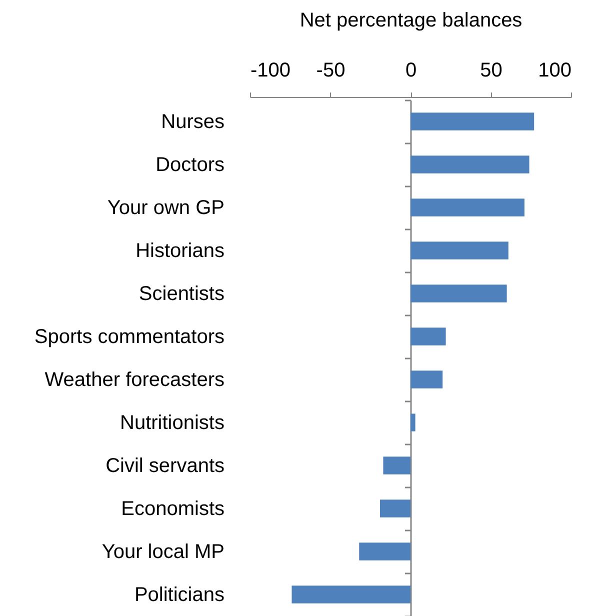 The width and height of the screenshot is (602, 616). Describe the element at coordinates (190, 165) in the screenshot. I see `y-tick-label: Doctors` at that location.